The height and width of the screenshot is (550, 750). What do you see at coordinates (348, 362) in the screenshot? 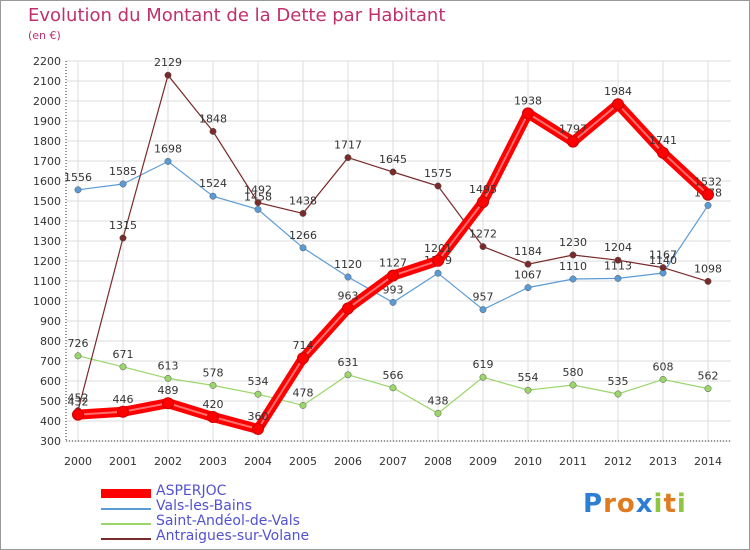
I see `data-label: 631` at bounding box center [348, 362].